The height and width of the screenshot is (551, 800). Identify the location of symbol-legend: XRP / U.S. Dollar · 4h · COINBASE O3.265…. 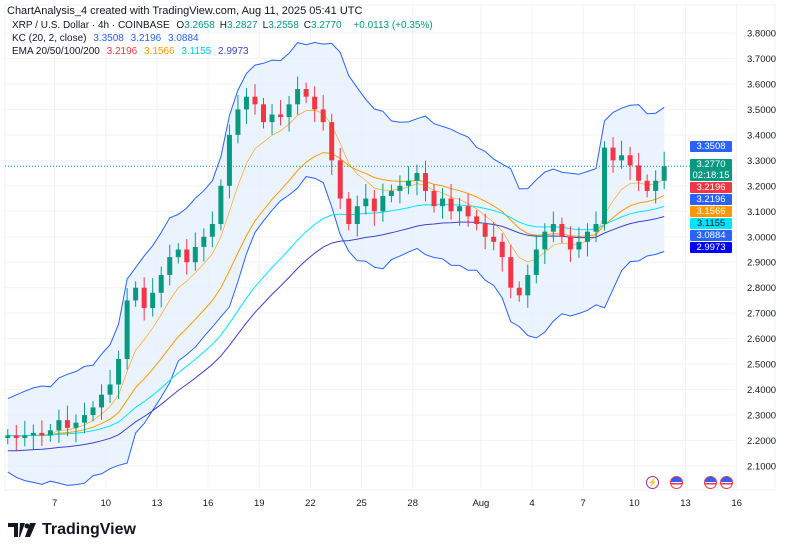
(224, 26).